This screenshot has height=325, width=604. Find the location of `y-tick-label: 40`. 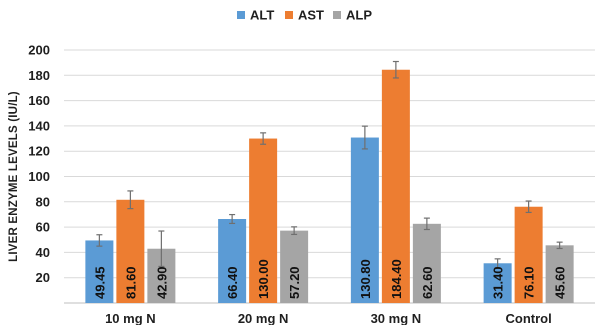

y-tick-label: 40 is located at coordinates (43, 252).